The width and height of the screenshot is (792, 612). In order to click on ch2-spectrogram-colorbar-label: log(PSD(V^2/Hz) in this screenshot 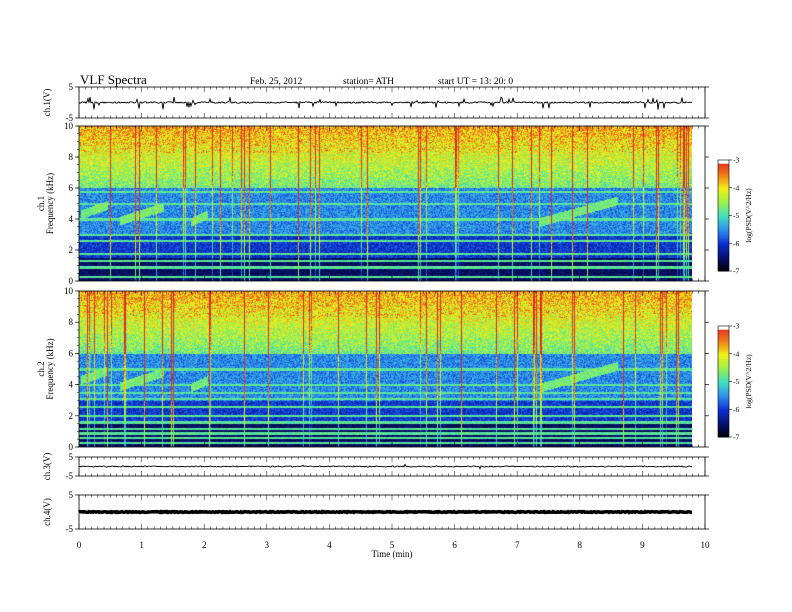, I will do `click(748, 381)`.